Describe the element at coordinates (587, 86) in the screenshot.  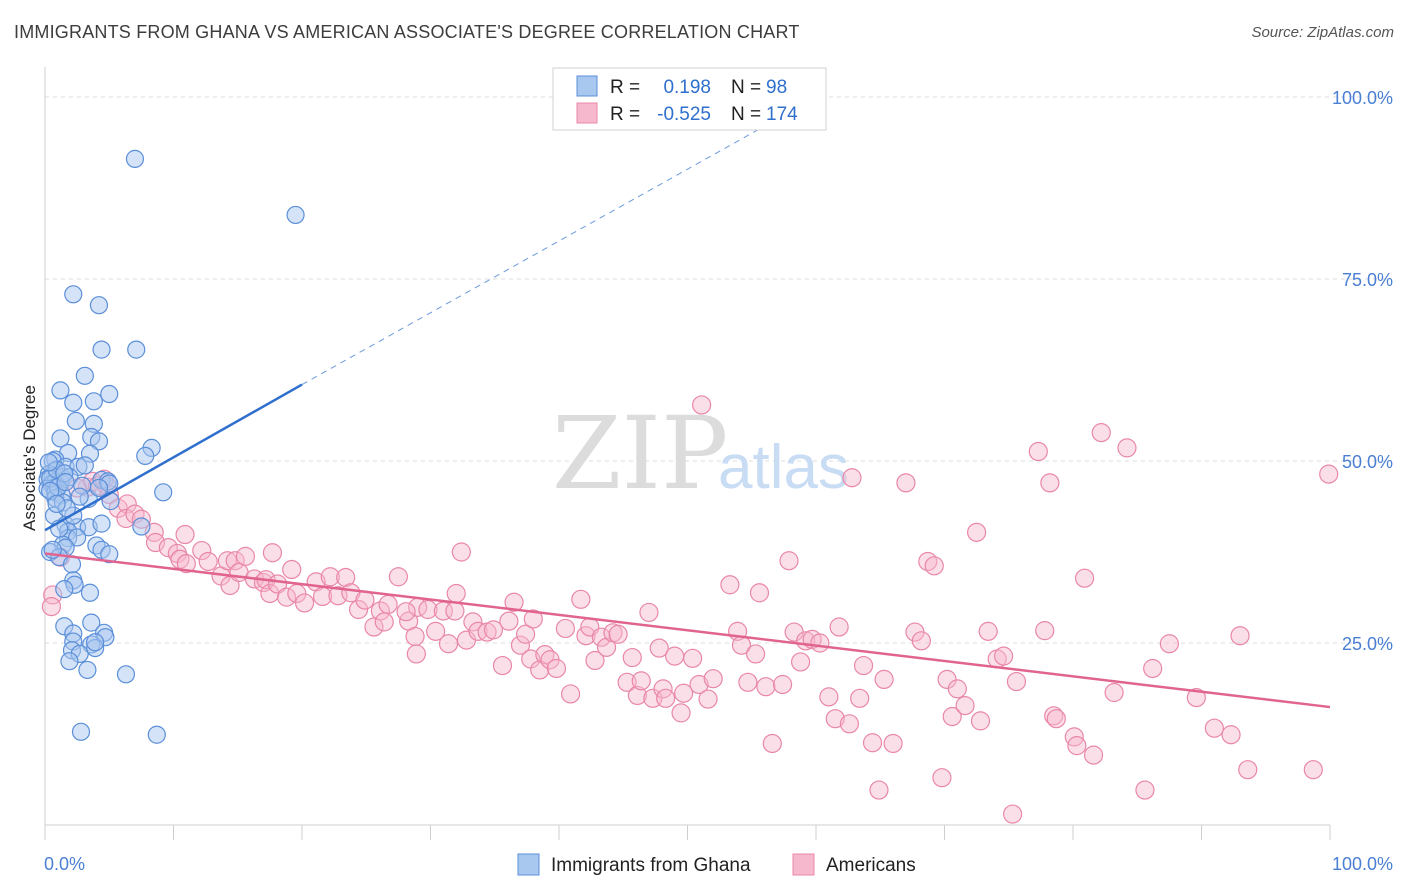
I see `legend-swatch-ghana` at that location.